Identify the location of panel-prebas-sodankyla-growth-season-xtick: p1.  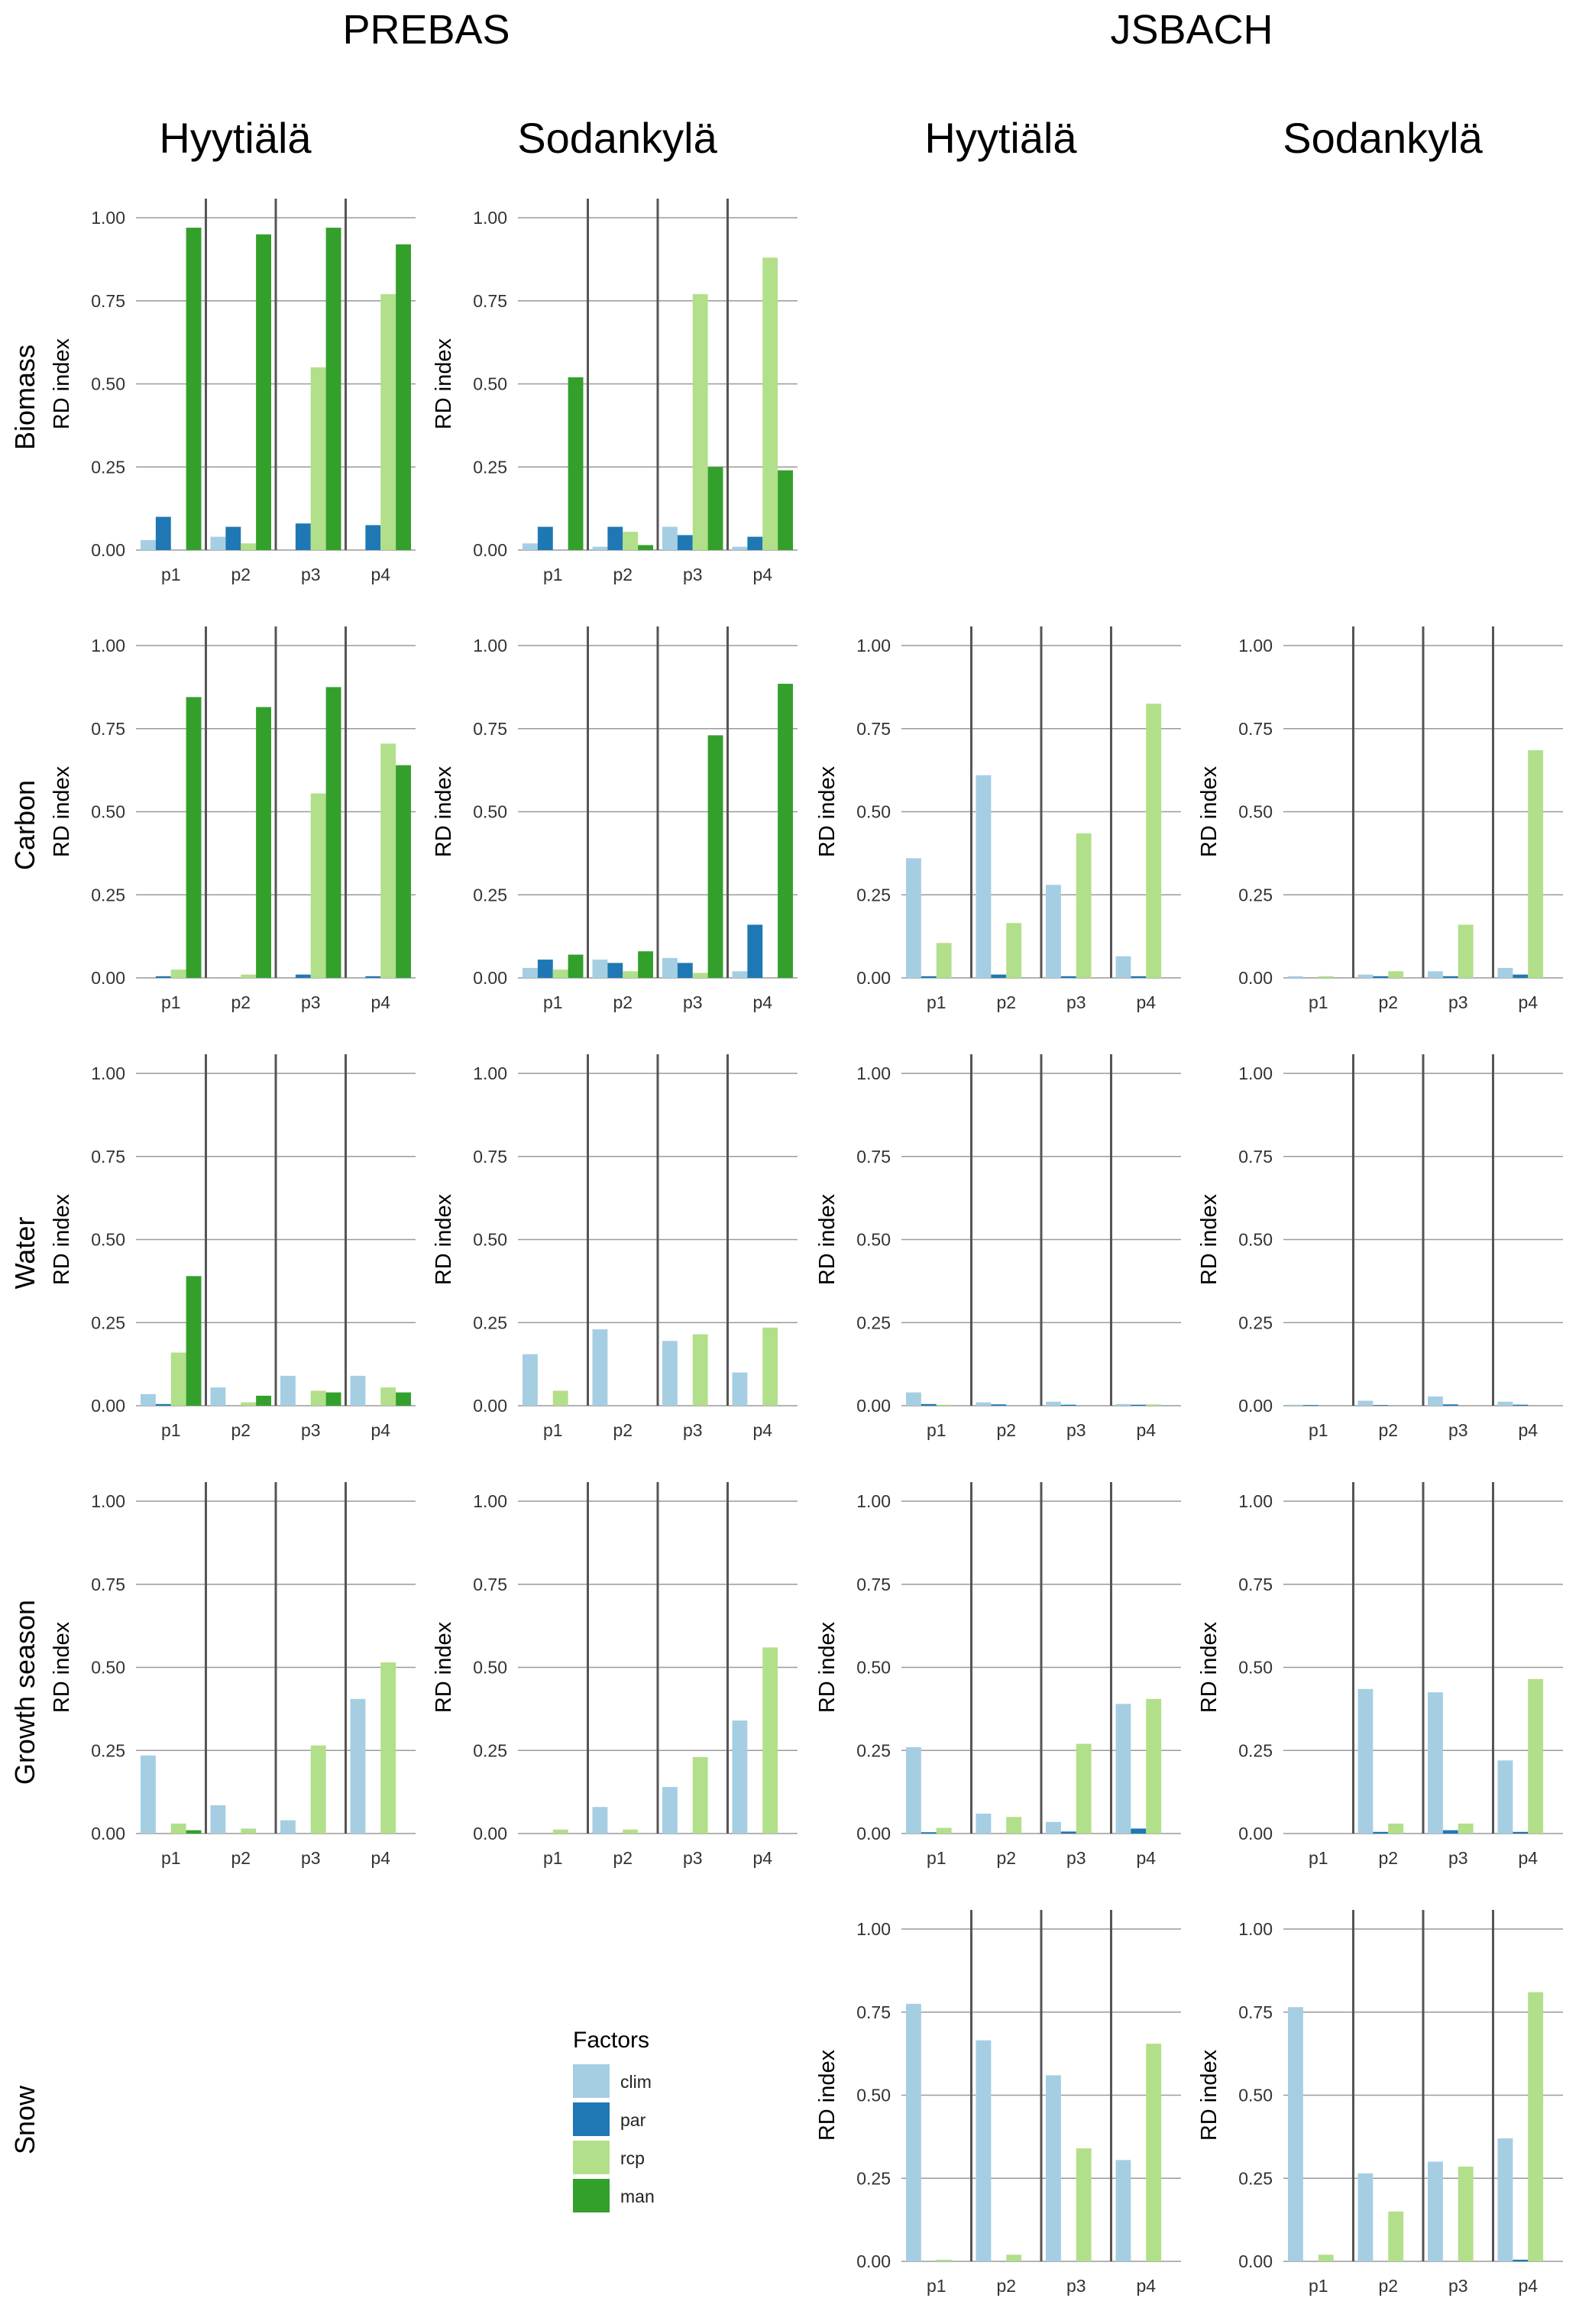
(553, 1858).